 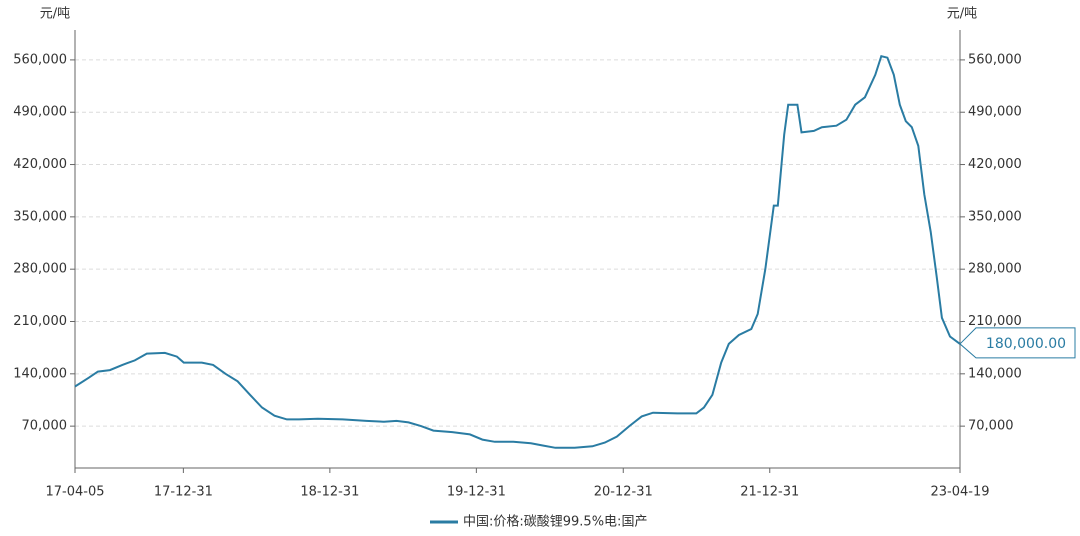 I want to click on y-tick-label: 210,000, so click(x=40, y=321).